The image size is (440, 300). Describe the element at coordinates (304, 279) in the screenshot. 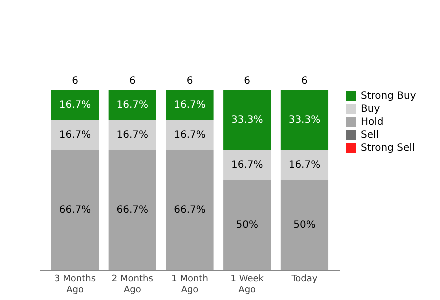

I see `x-tick-label: Today` at that location.